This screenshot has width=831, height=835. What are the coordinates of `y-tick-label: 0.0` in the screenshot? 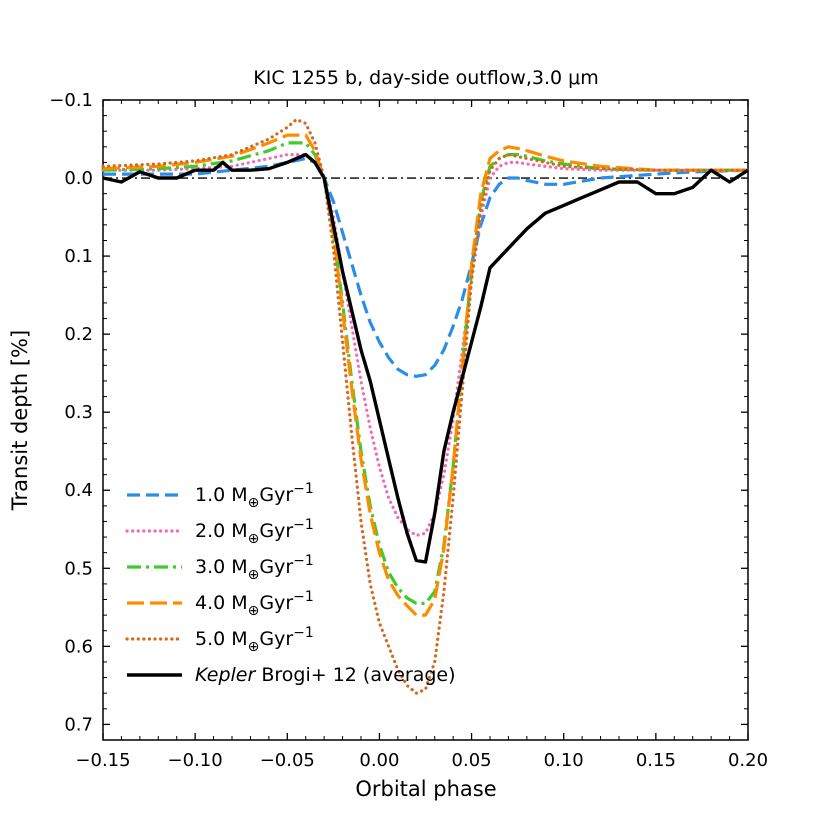 It's located at (78, 178).